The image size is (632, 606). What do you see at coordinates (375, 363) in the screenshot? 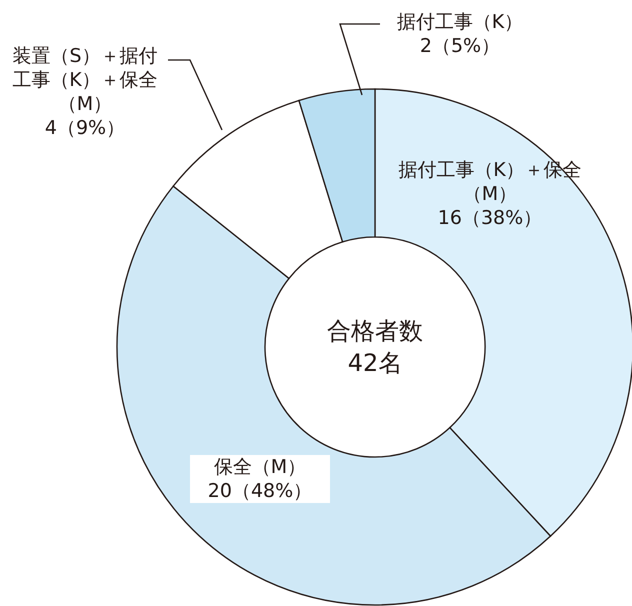
I see `text: 42名` at bounding box center [375, 363].